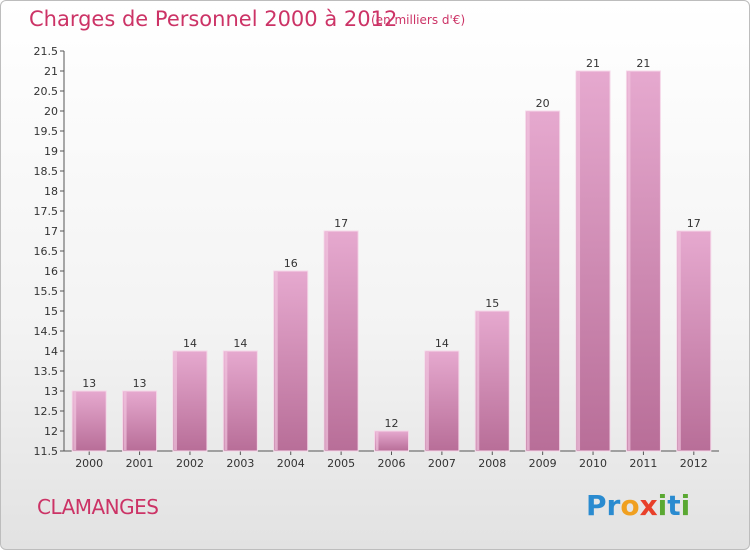 The width and height of the screenshot is (750, 550). What do you see at coordinates (442, 463) in the screenshot?
I see `x-tick-label: 2007` at bounding box center [442, 463].